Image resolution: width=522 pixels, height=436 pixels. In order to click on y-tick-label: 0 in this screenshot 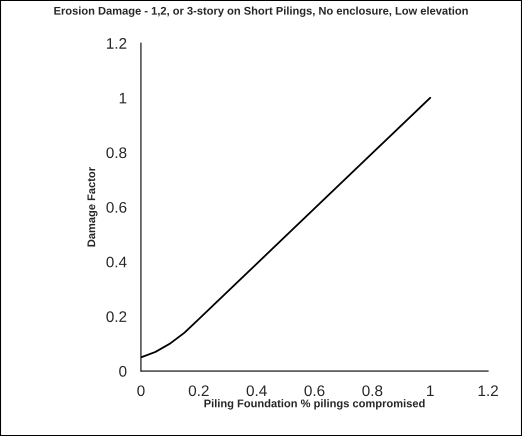, I will do `click(122, 371)`.